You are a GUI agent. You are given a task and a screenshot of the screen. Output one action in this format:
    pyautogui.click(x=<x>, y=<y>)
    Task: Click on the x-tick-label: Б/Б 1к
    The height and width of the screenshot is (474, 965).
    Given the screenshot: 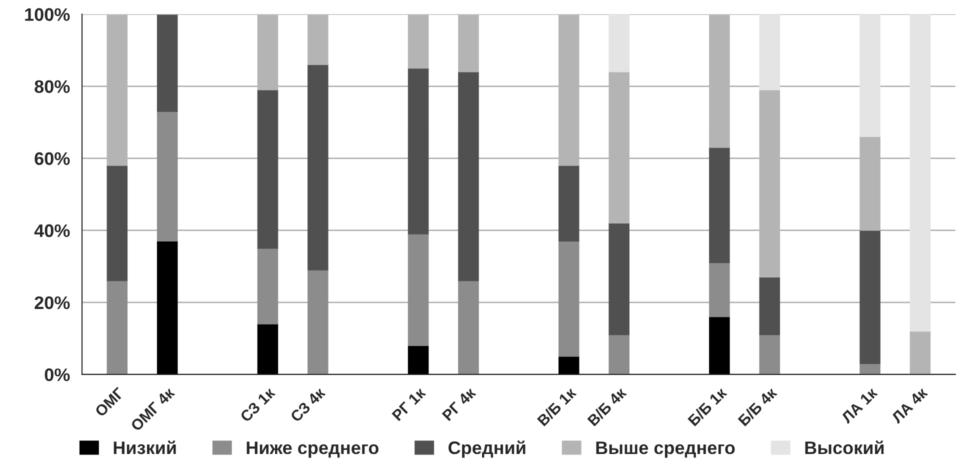 What is the action you would take?
    pyautogui.click(x=707, y=406)
    